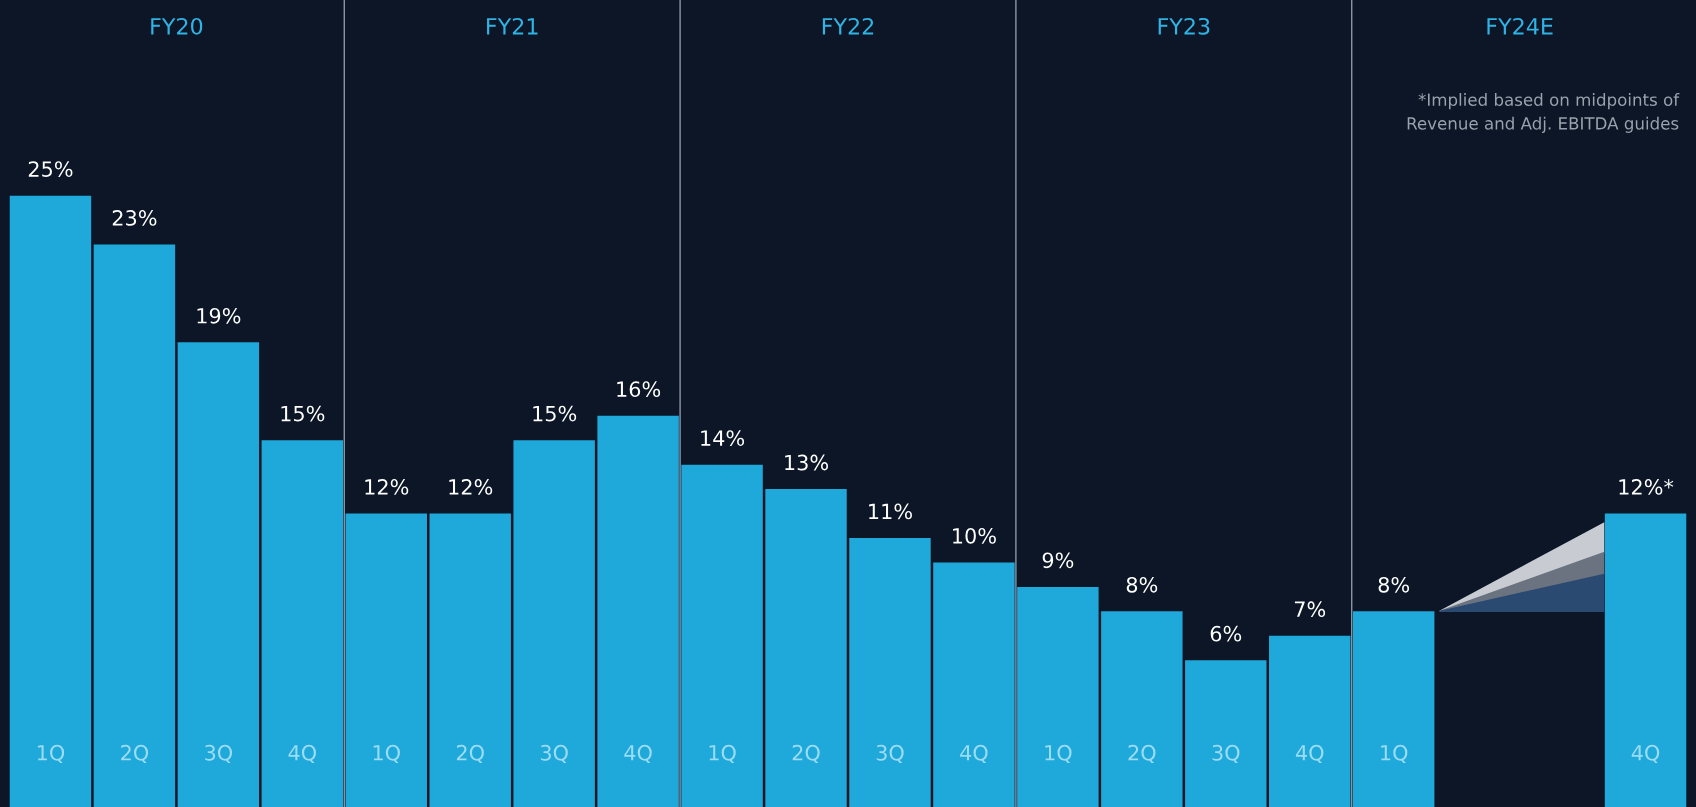  Describe the element at coordinates (974, 535) in the screenshot. I see `data-label: 10%` at that location.